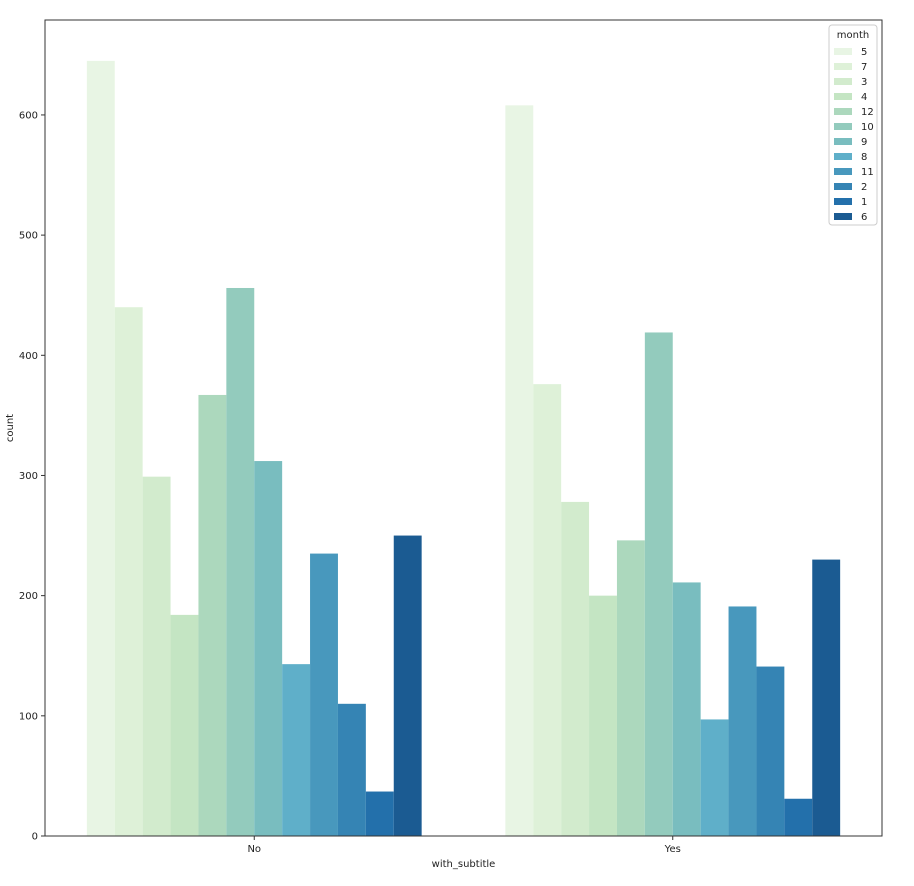 This screenshot has width=914, height=886. I want to click on bar-month-12-no, so click(212, 615).